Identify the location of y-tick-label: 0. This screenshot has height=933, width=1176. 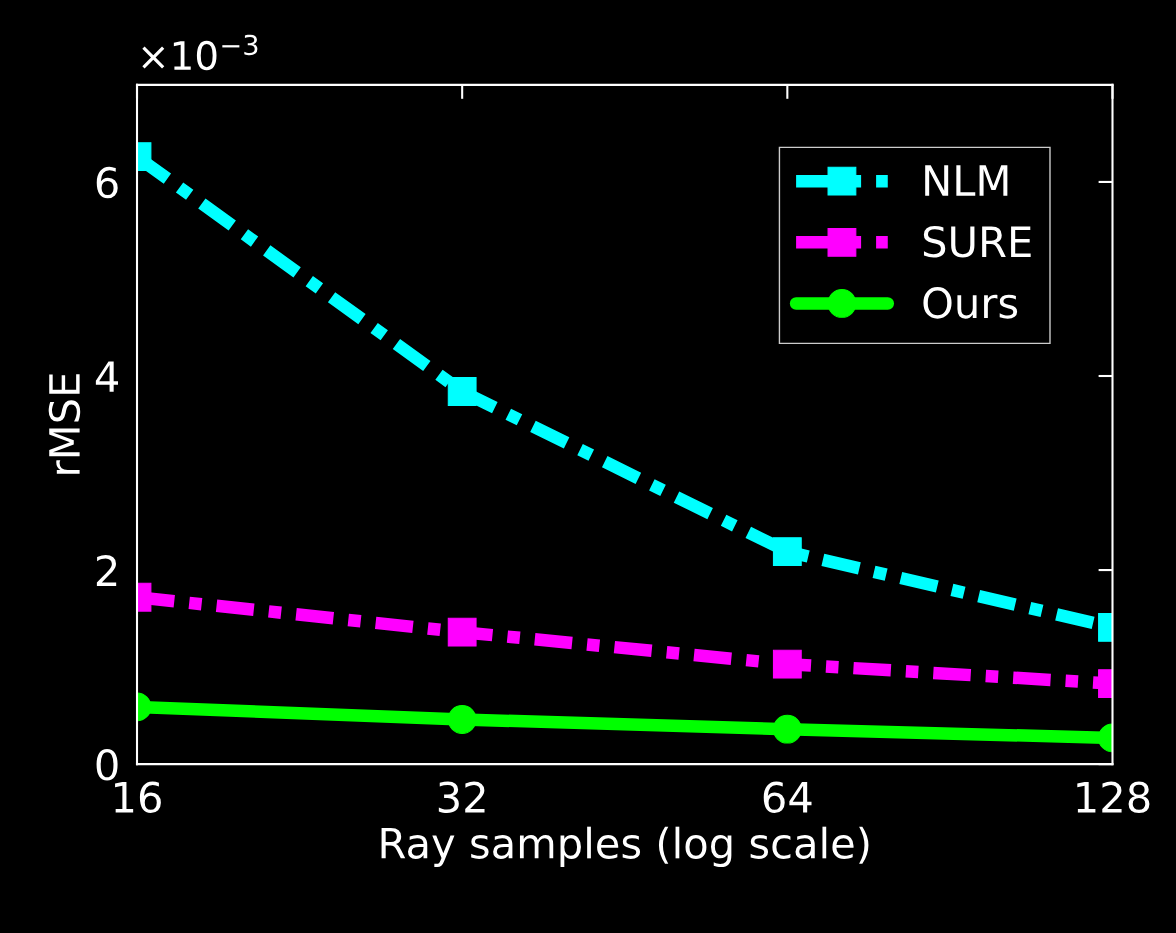
(107, 765).